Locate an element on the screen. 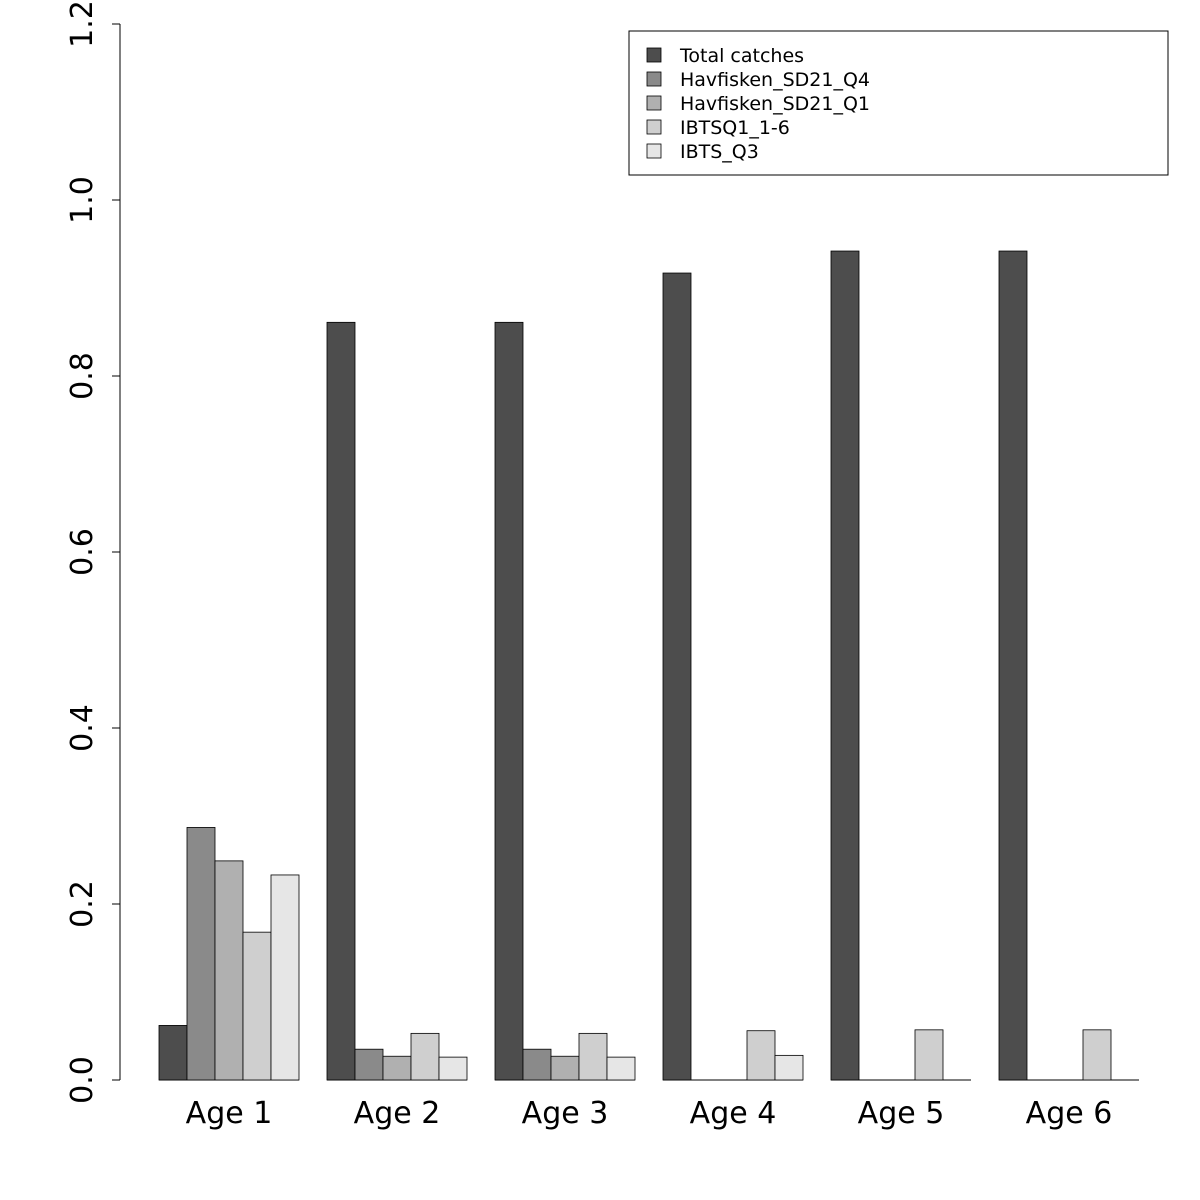 The height and width of the screenshot is (1200, 1200). x-category-label: Age 5 is located at coordinates (901, 1113).